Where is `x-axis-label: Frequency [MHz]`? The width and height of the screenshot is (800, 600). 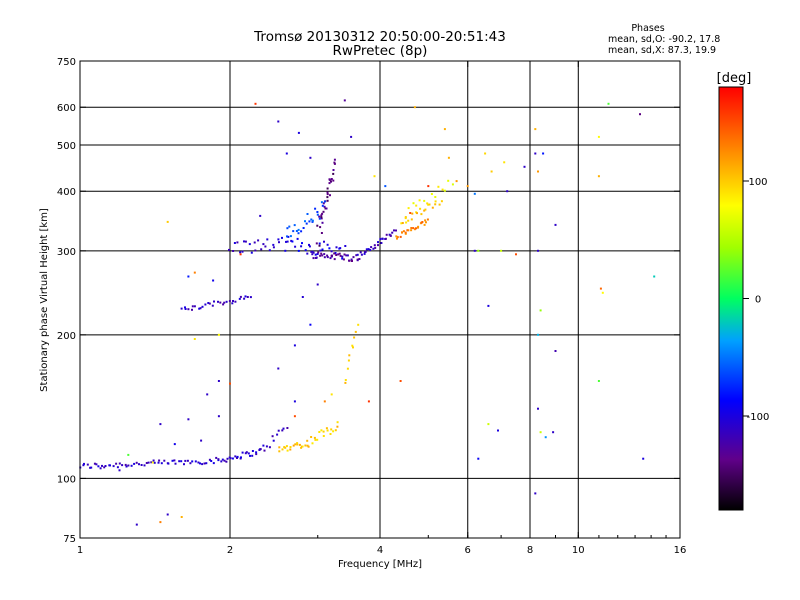 x-axis-label: Frequency [MHz] is located at coordinates (380, 564).